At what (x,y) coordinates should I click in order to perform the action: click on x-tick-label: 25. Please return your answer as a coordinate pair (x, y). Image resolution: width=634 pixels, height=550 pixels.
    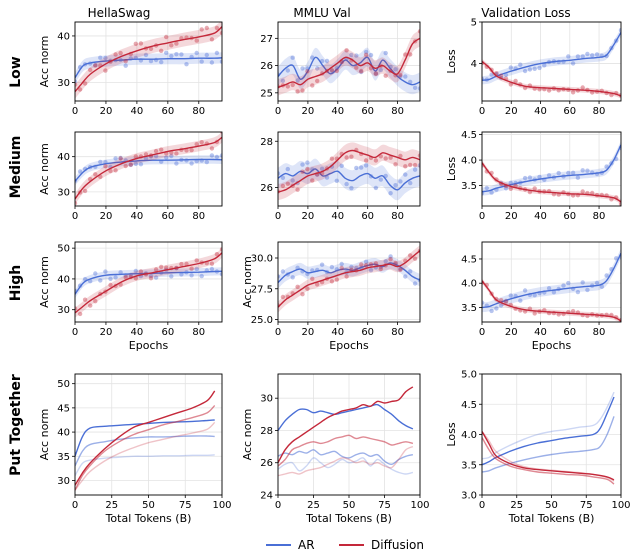
    Looking at the image, I should click on (313, 505).